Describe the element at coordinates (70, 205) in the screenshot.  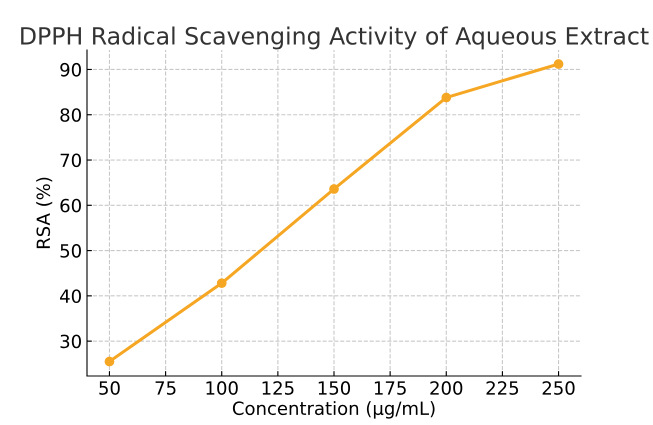
I see `y-tick-label: 60` at that location.